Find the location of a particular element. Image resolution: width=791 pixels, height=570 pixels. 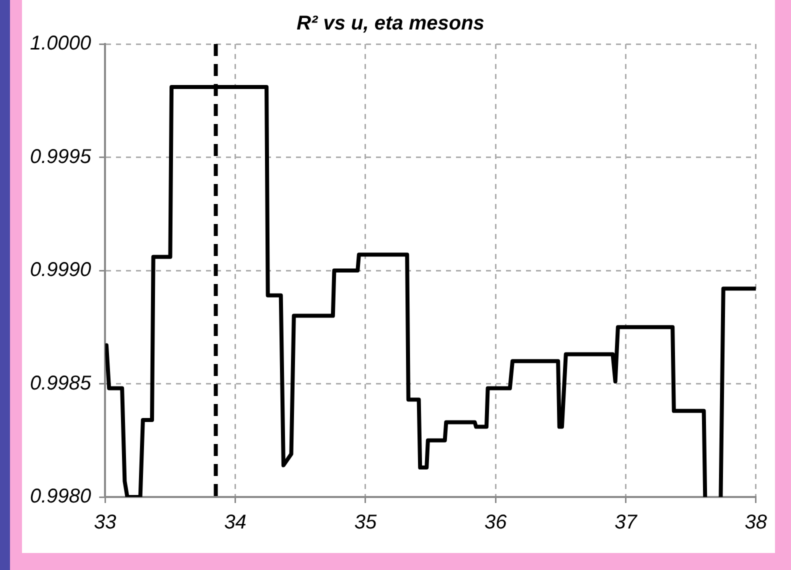

x-tick-label: 33 is located at coordinates (105, 523).